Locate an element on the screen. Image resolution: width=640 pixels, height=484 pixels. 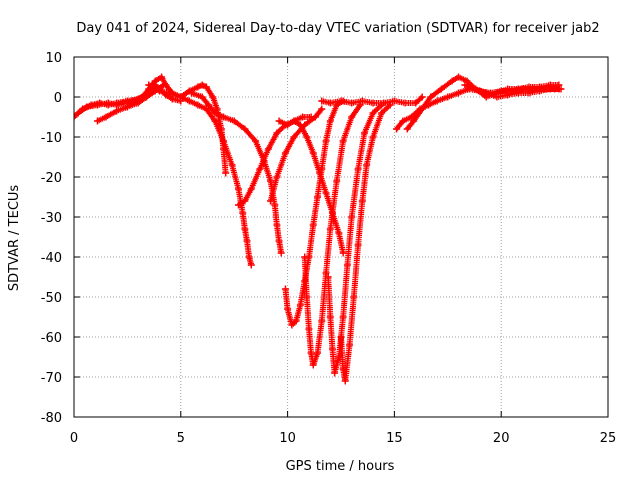
series-sat-k is located at coordinates (332, 235).